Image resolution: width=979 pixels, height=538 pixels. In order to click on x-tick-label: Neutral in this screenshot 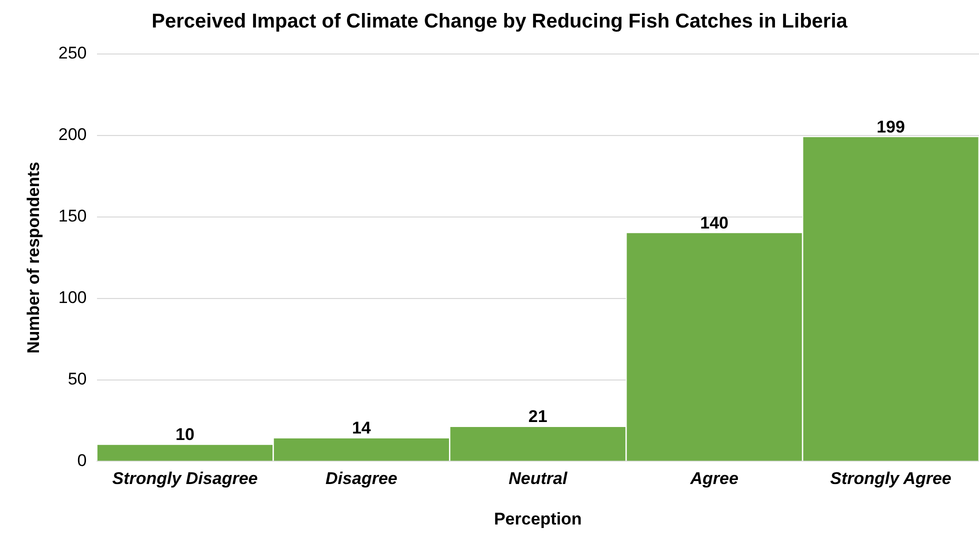, I will do `click(538, 478)`.